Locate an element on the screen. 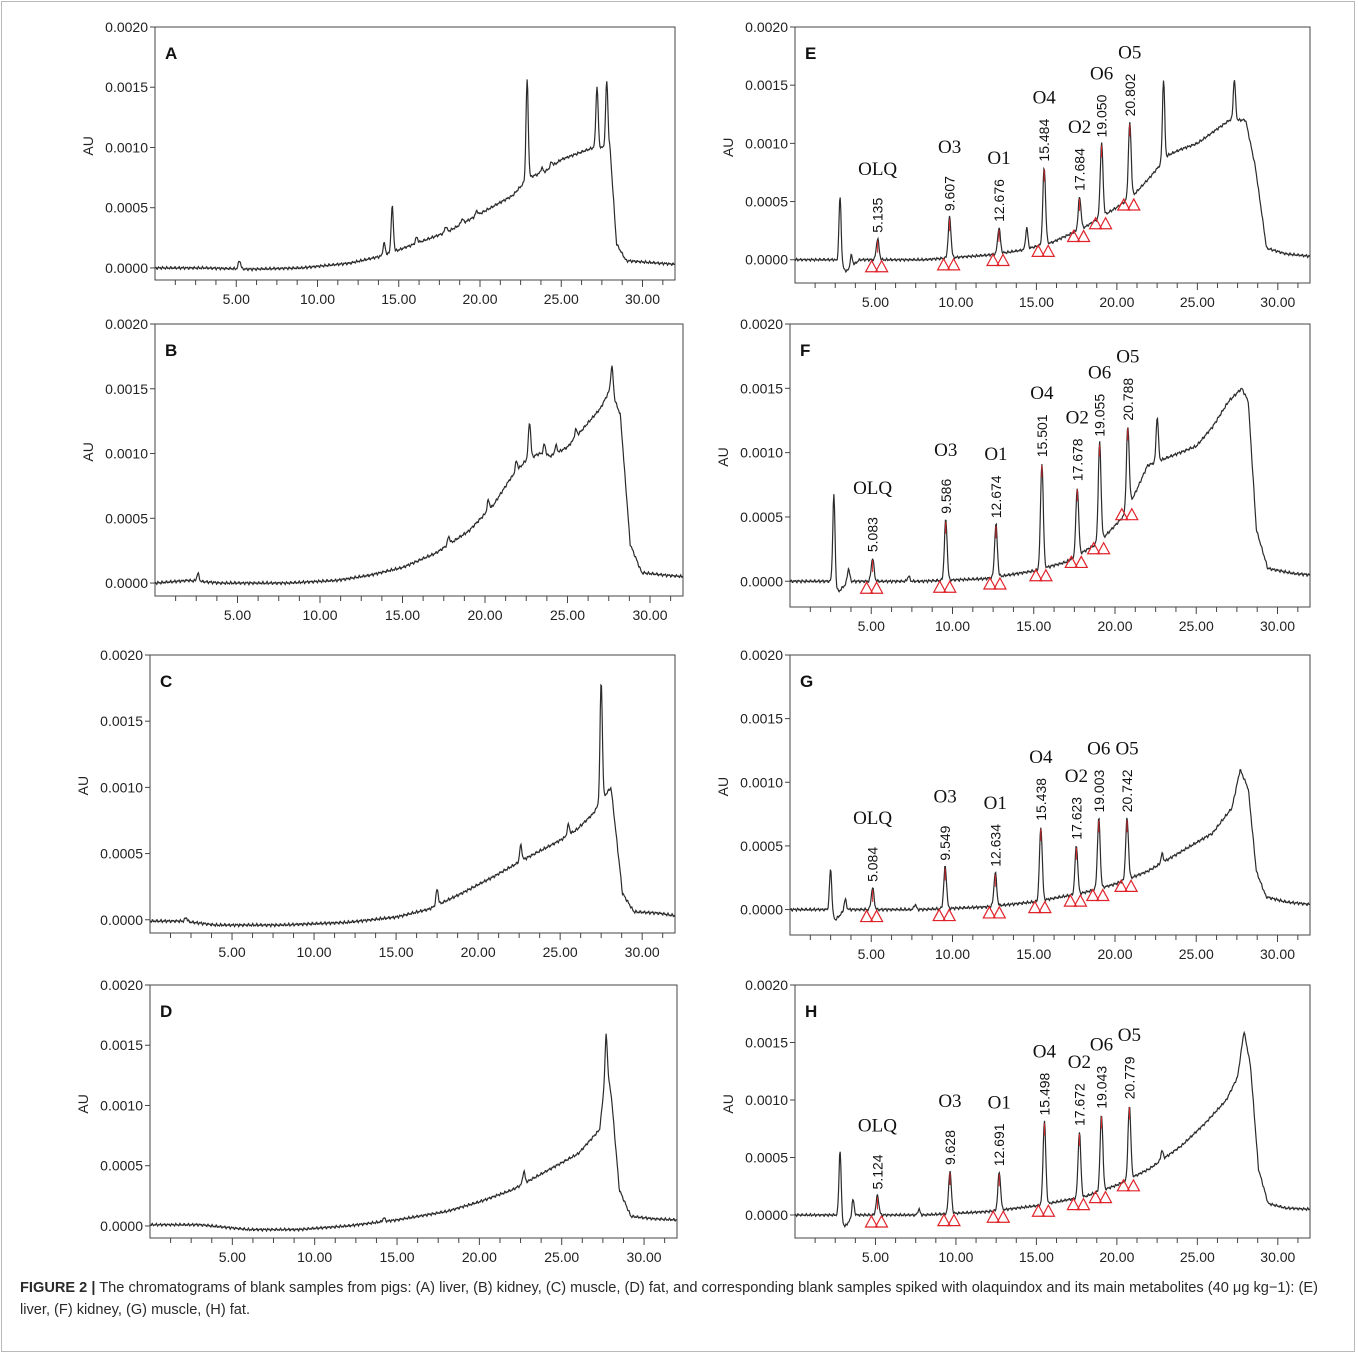  panel-label: G is located at coordinates (806, 681).